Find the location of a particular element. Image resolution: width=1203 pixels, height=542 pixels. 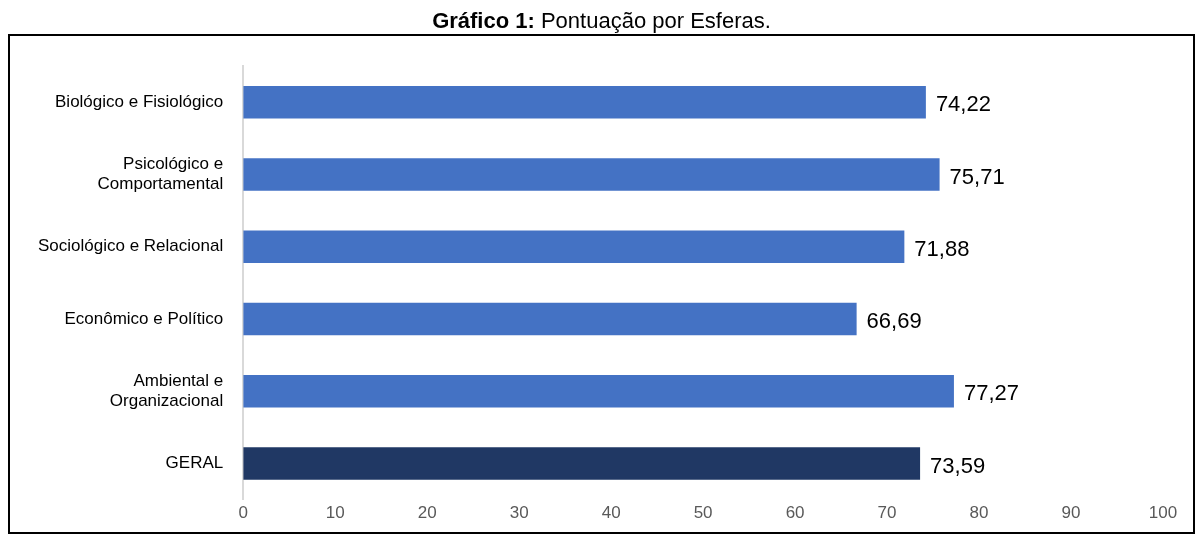

chart-title: Gráfico 1: Pontuação por Esferas. is located at coordinates (601, 21).